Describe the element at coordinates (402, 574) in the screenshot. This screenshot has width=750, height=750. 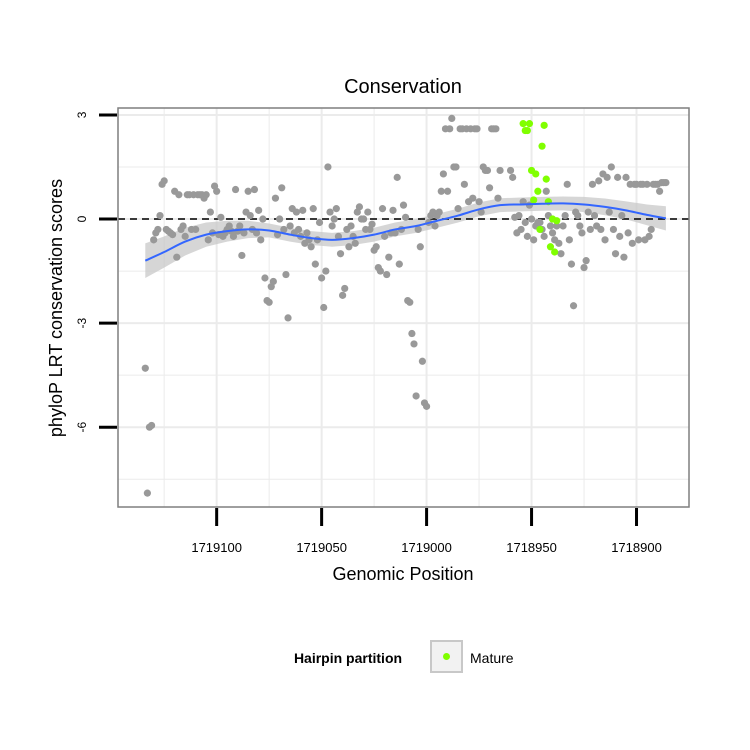
I see `x-axis-label: Genomic Position` at that location.